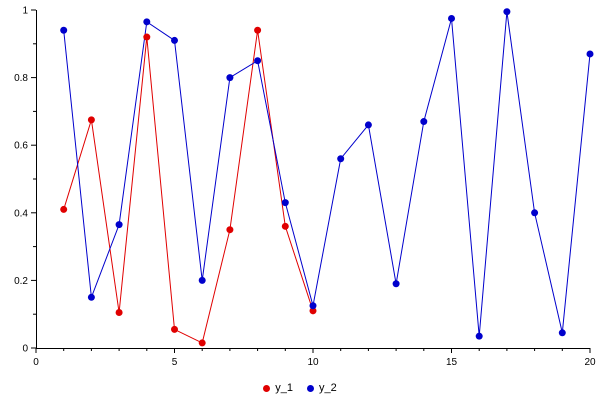  What do you see at coordinates (328, 388) in the screenshot?
I see `legend-label-y2: y_2` at bounding box center [328, 388].